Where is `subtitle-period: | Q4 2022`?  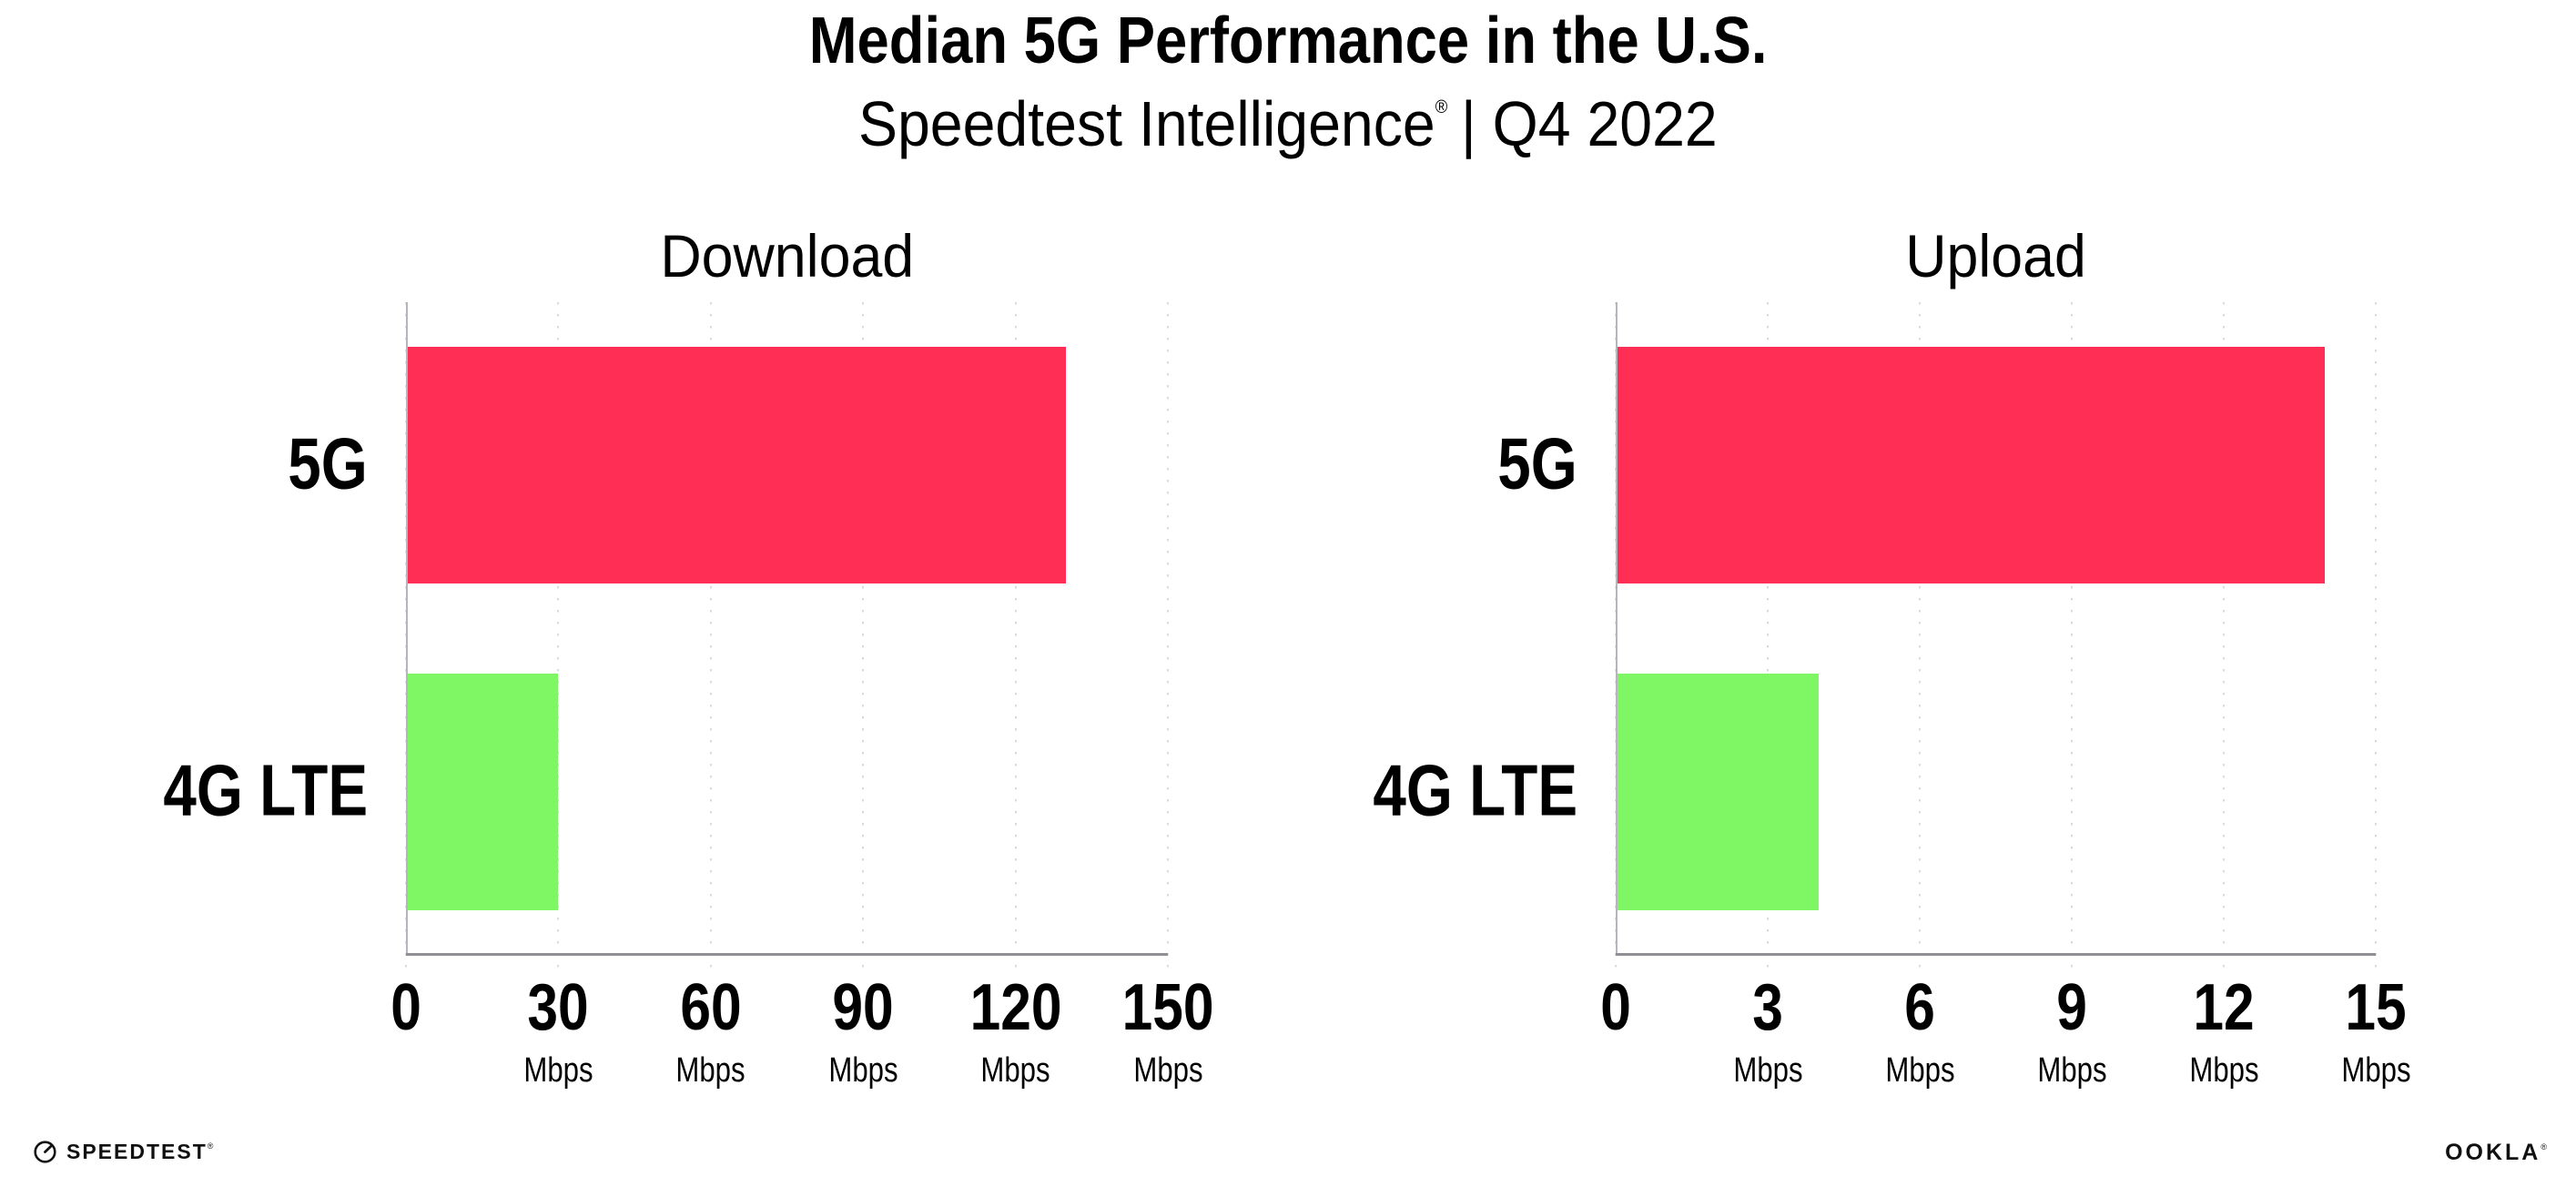 subtitle-period: | Q4 2022 is located at coordinates (1589, 124).